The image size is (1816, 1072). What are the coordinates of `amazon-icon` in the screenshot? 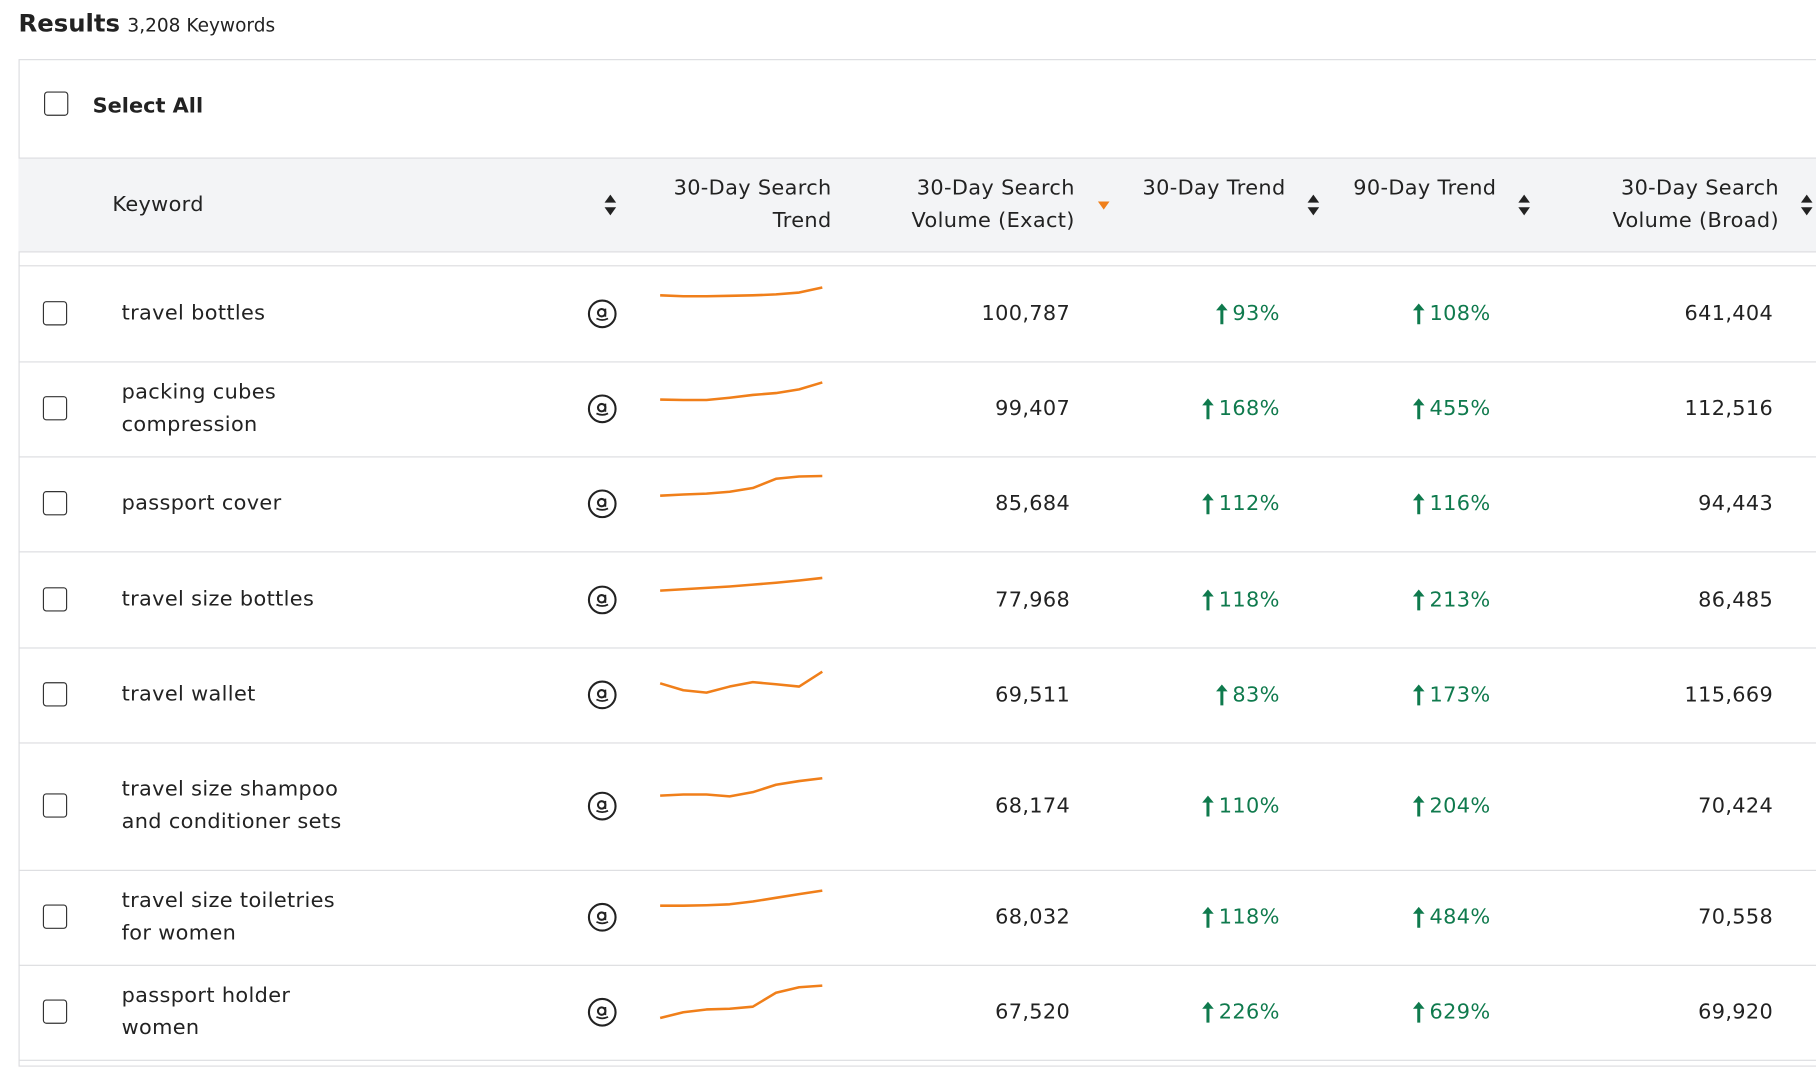 It's located at (602, 599).